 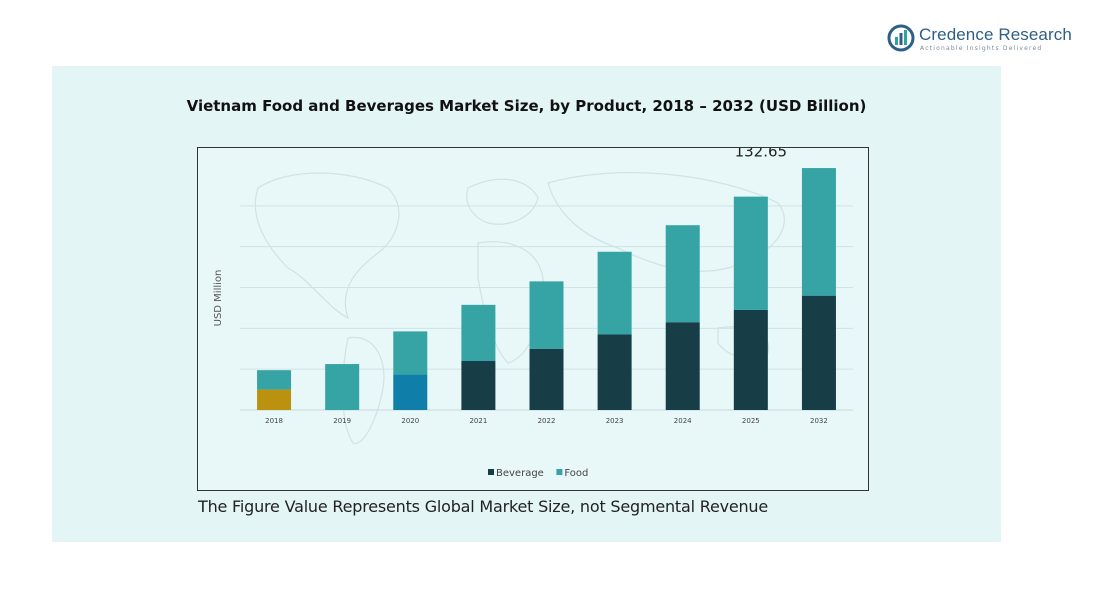 I want to click on x-tick-label: 2025, so click(x=751, y=421).